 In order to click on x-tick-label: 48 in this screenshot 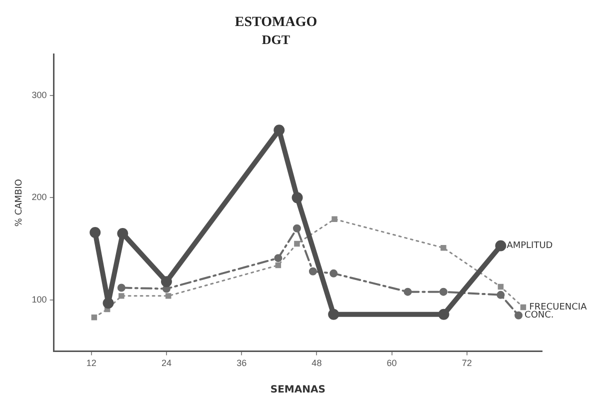, I will do `click(317, 363)`.